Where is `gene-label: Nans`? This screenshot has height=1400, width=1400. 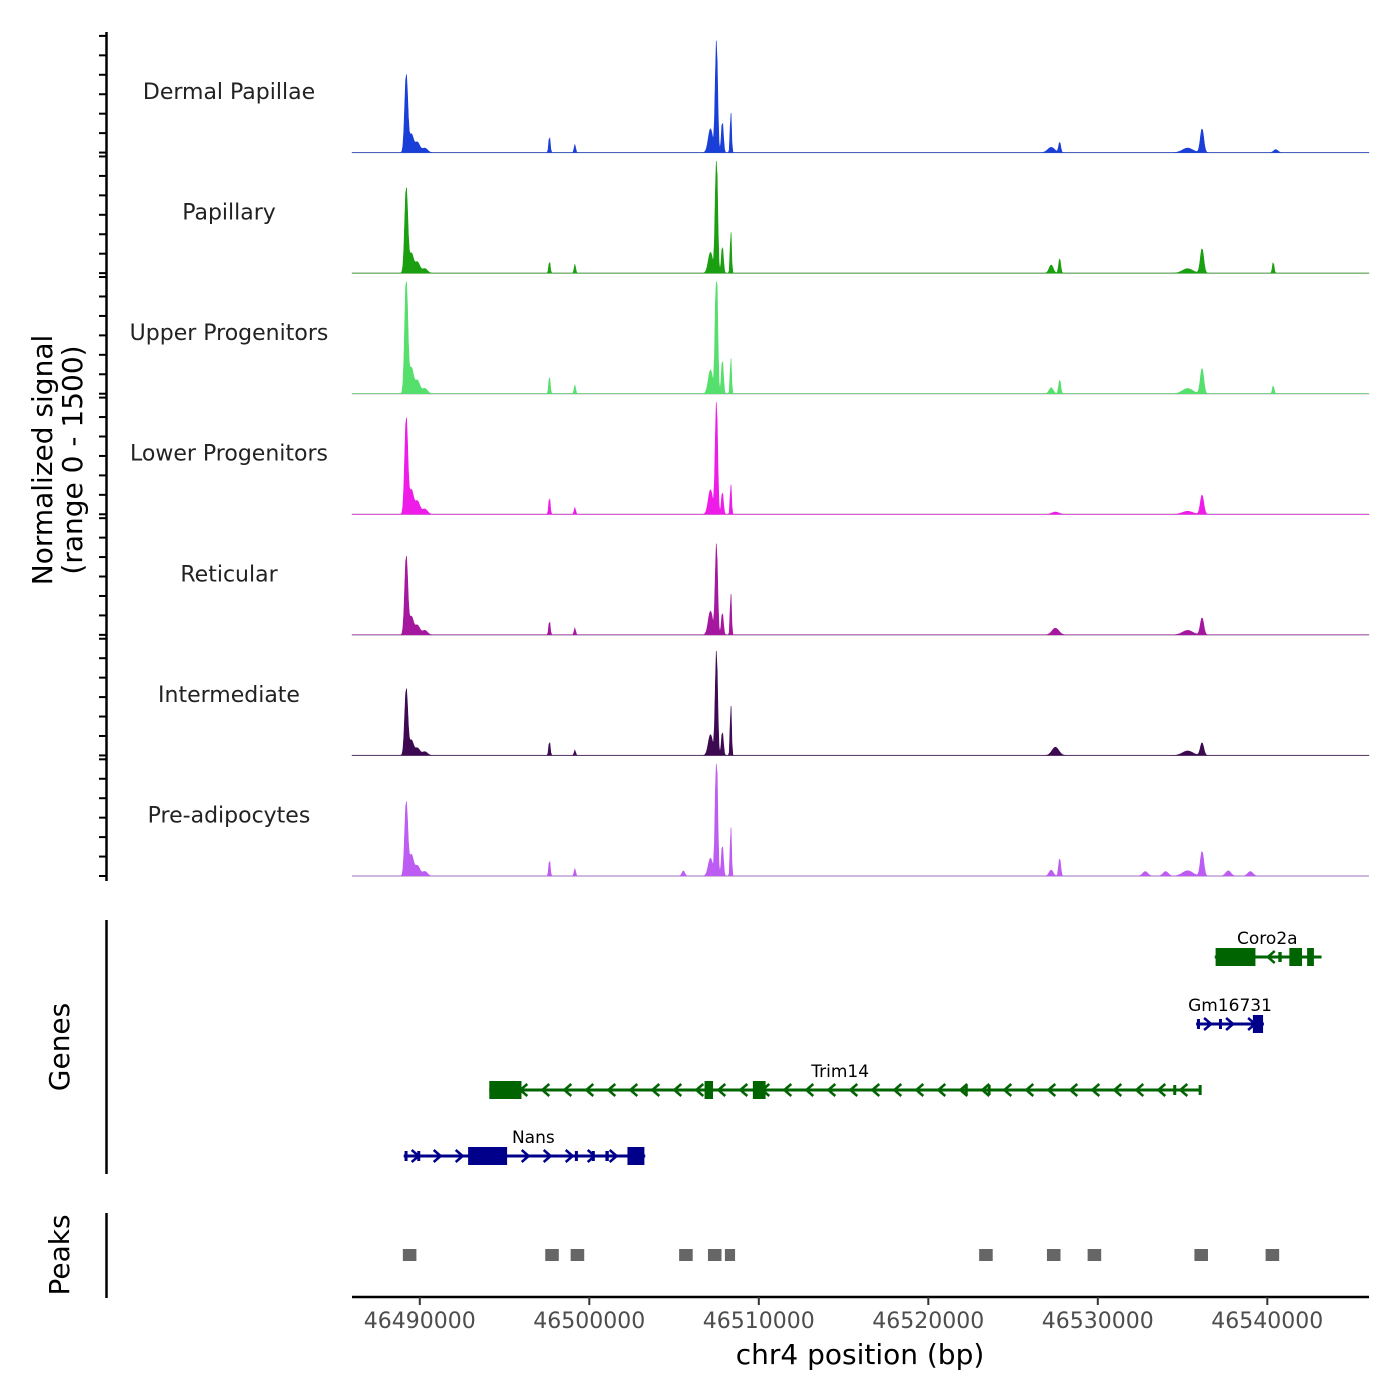 gene-label: Nans is located at coordinates (533, 1138).